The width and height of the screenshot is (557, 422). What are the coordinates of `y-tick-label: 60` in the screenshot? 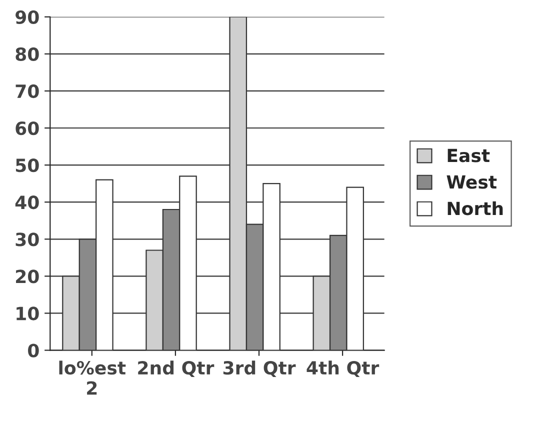 It's located at (27, 128).